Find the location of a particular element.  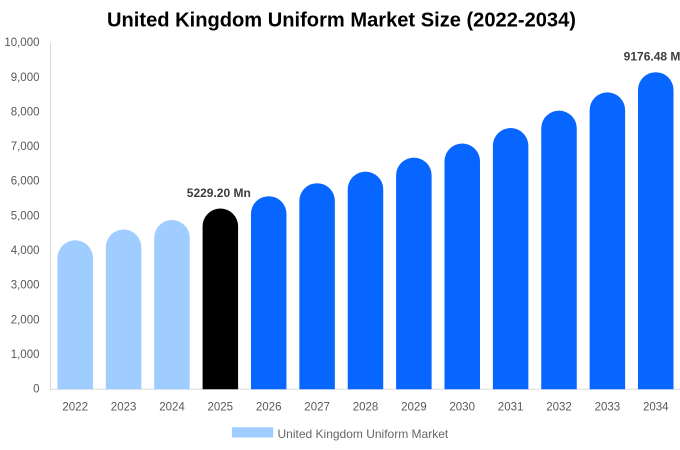

svg-text: 2027 is located at coordinates (317, 408).